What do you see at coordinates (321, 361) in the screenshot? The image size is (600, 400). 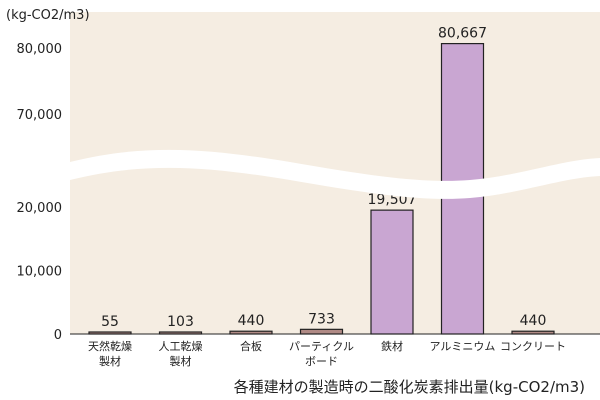 I see `x-tick-label: ボード` at bounding box center [321, 361].